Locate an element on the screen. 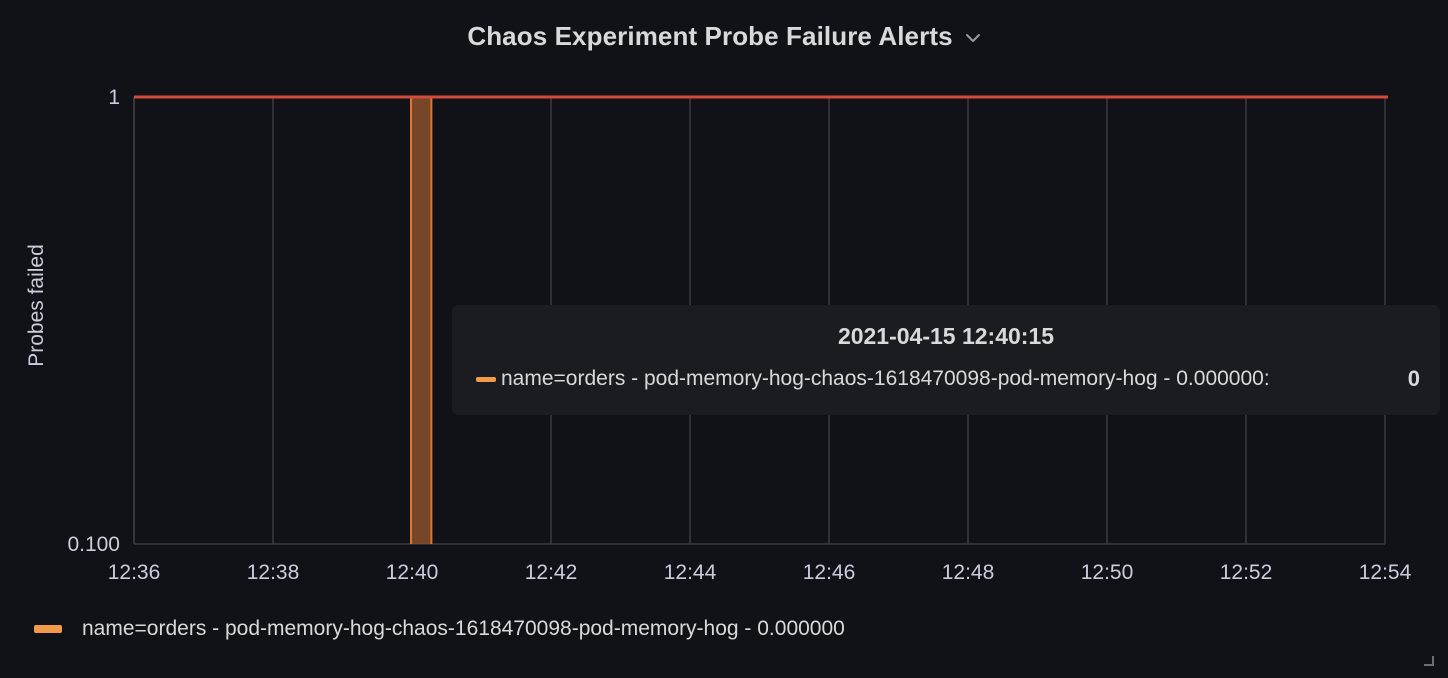 Image resolution: width=1448 pixels, height=678 pixels. x-tick-label: 12:46 is located at coordinates (829, 572).